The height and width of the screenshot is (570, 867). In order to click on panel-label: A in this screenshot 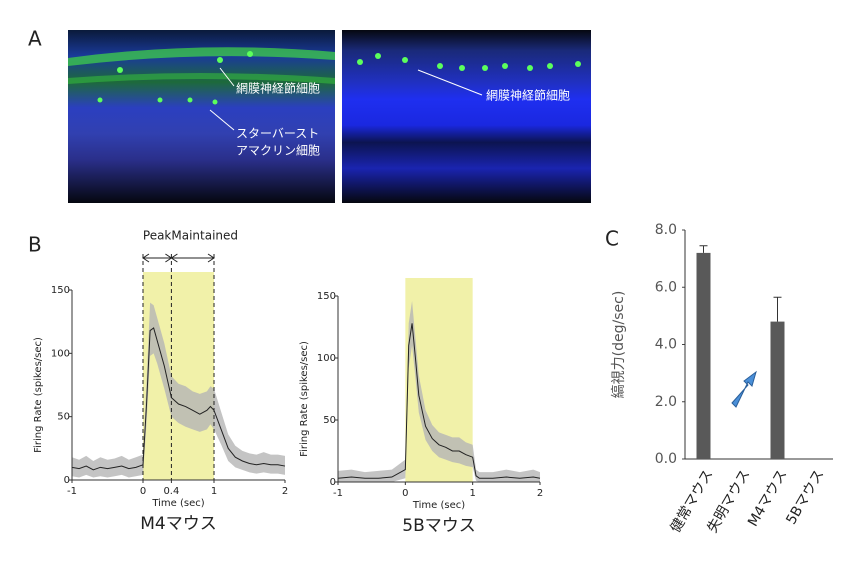, I will do `click(35, 39)`.